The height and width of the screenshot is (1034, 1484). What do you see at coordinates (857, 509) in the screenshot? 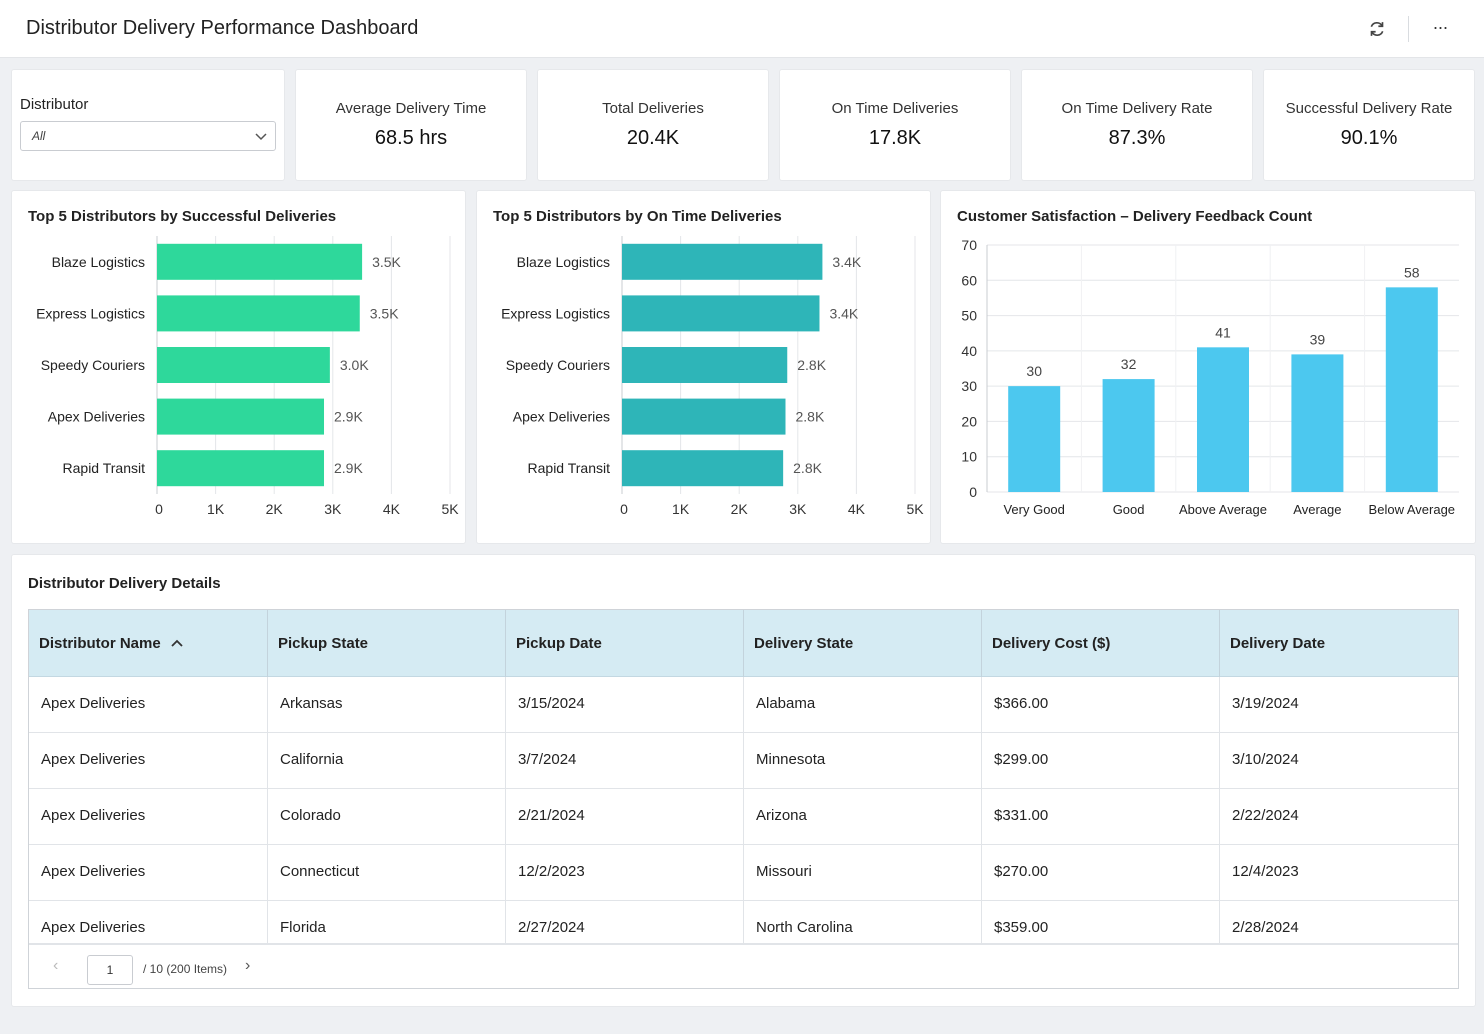
I see `x-tick-label: 4K` at bounding box center [857, 509].